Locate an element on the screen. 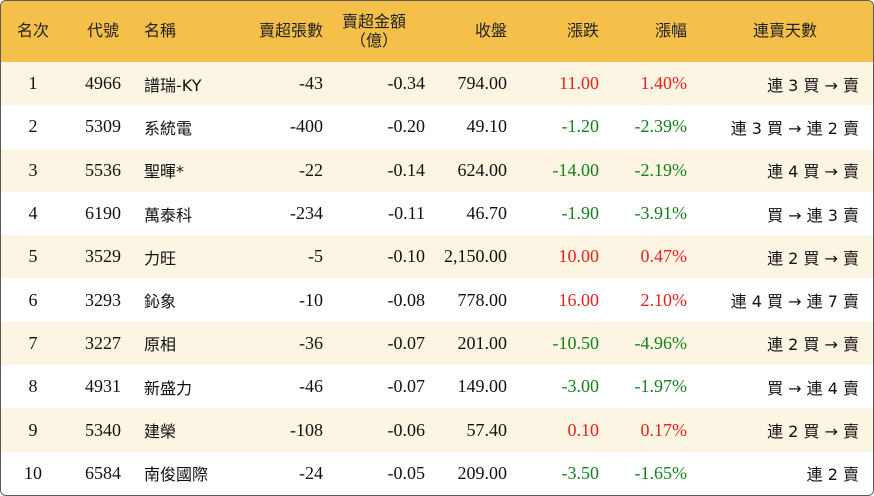 This screenshot has height=496, width=874. rank-cell: 6 is located at coordinates (33, 299).